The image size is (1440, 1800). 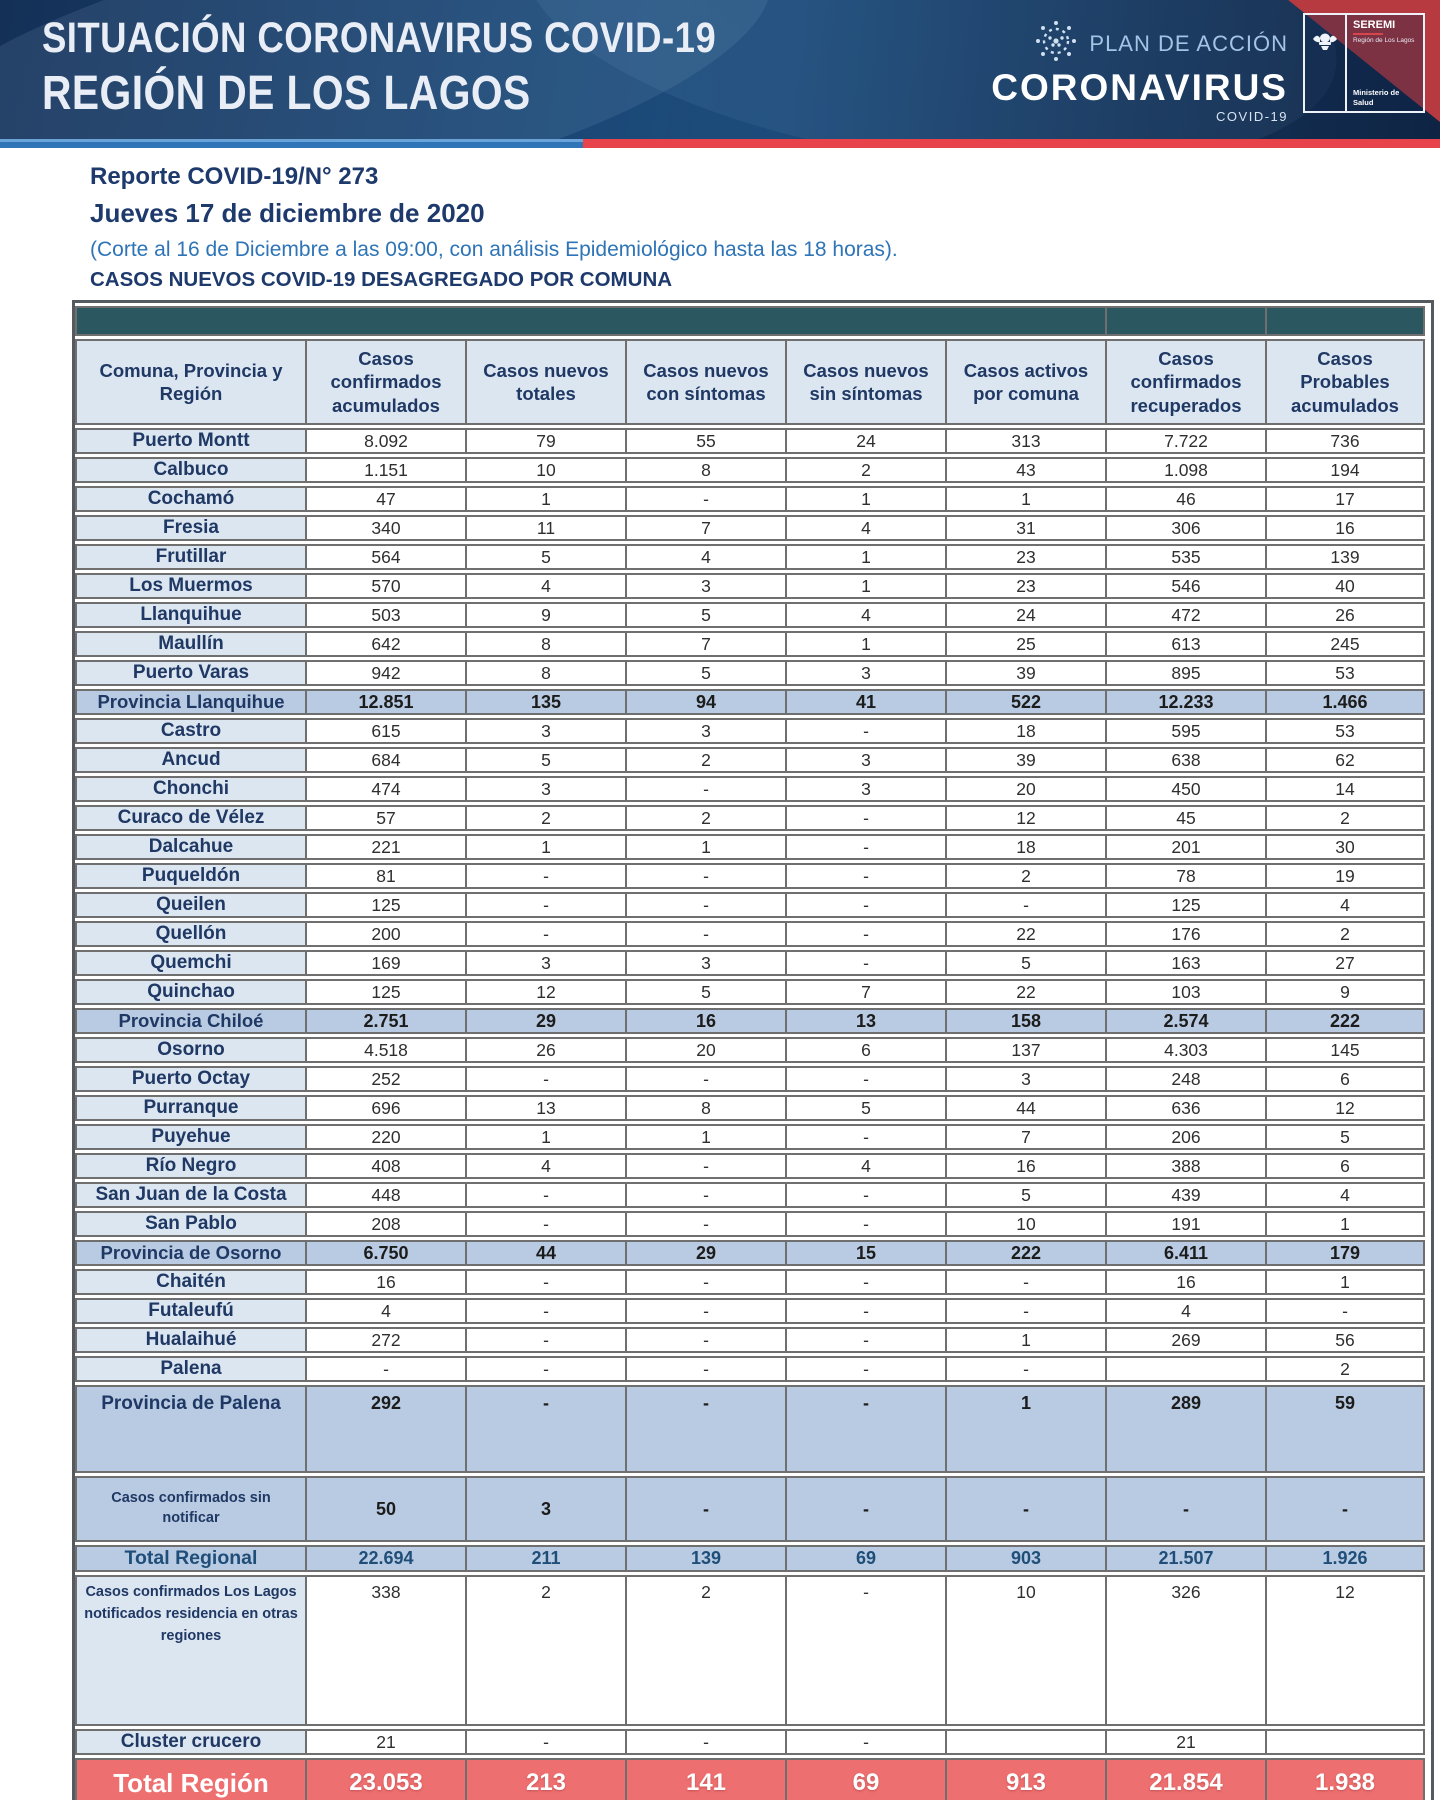 I want to click on row-value: 450, so click(x=1187, y=789).